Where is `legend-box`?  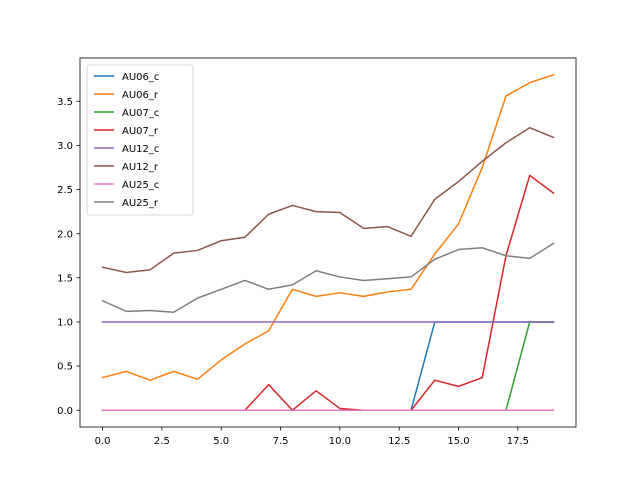
legend-box is located at coordinates (140, 140).